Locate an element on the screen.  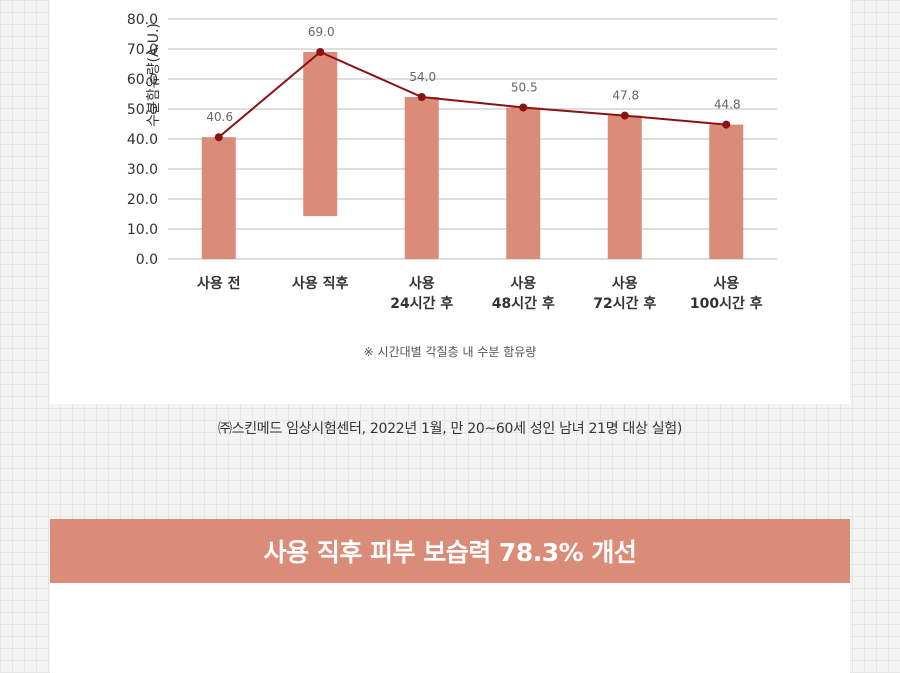
y-tick-label: 70.0 is located at coordinates (142, 50).